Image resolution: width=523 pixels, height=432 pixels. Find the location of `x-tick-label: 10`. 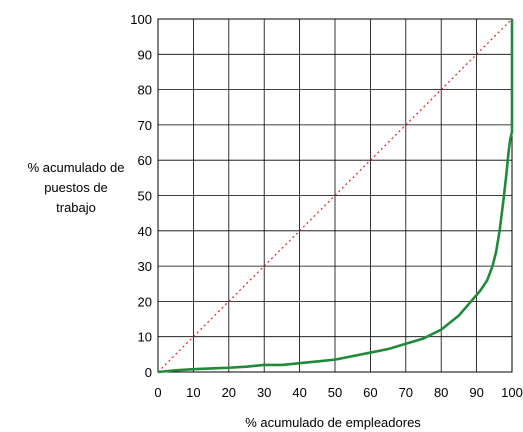

x-tick-label: 10 is located at coordinates (193, 392).